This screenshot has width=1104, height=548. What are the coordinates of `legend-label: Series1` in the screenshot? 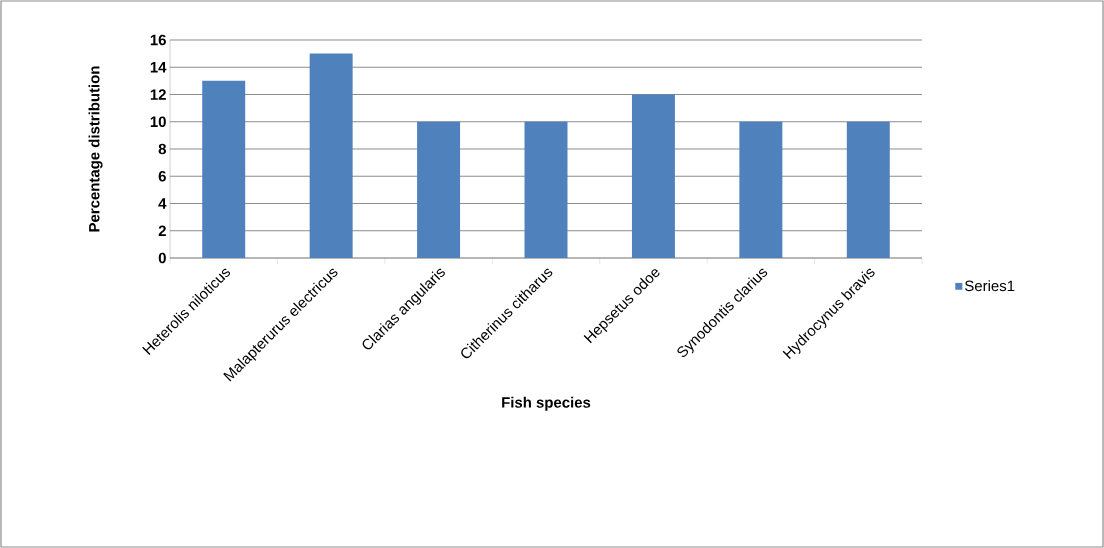 It's located at (990, 286).